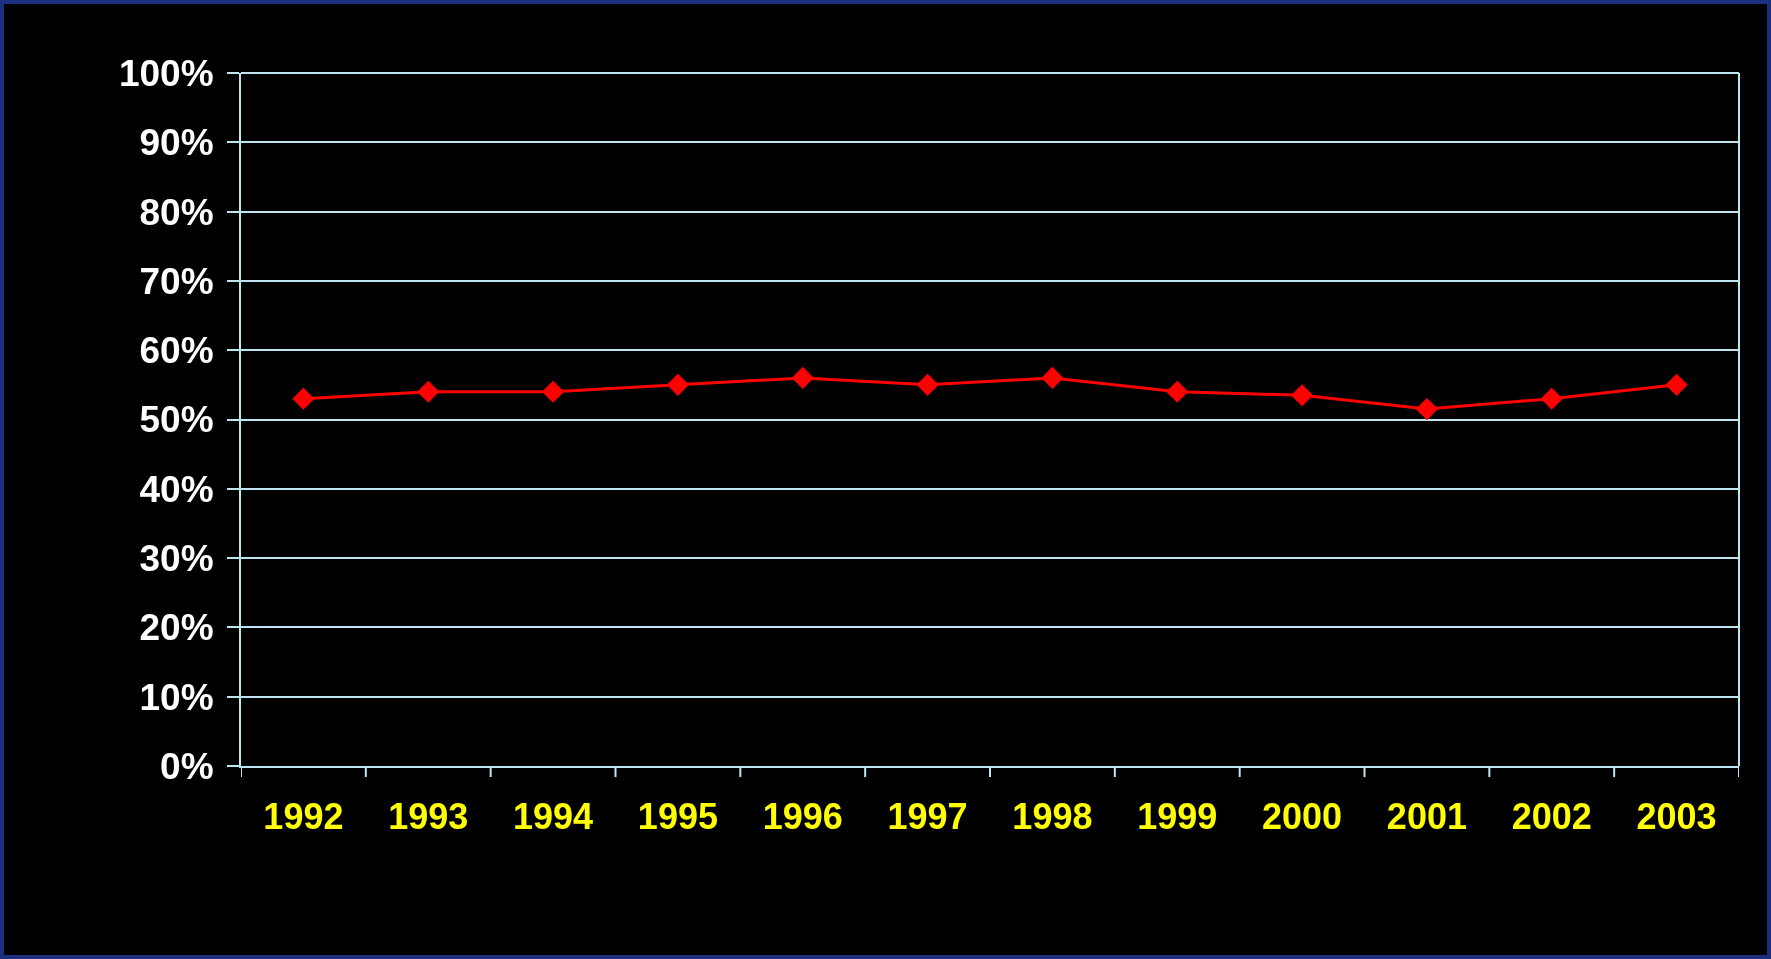 The width and height of the screenshot is (1771, 959). Describe the element at coordinates (176, 281) in the screenshot. I see `y-tick-label: 70%` at that location.